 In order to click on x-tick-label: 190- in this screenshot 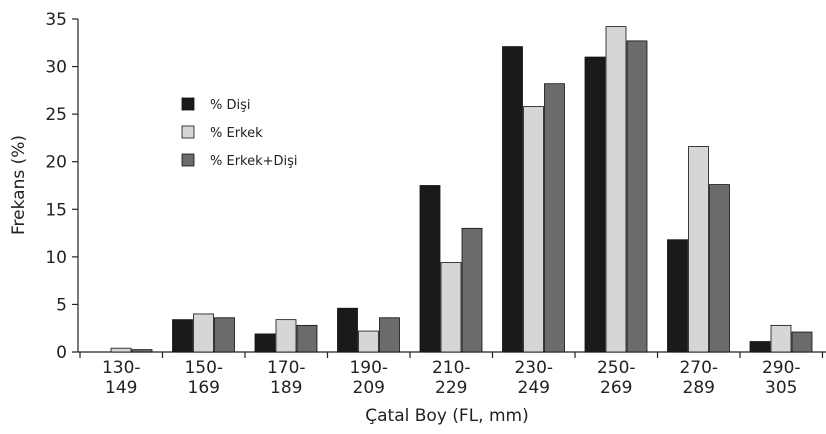, I will do `click(368, 368)`.